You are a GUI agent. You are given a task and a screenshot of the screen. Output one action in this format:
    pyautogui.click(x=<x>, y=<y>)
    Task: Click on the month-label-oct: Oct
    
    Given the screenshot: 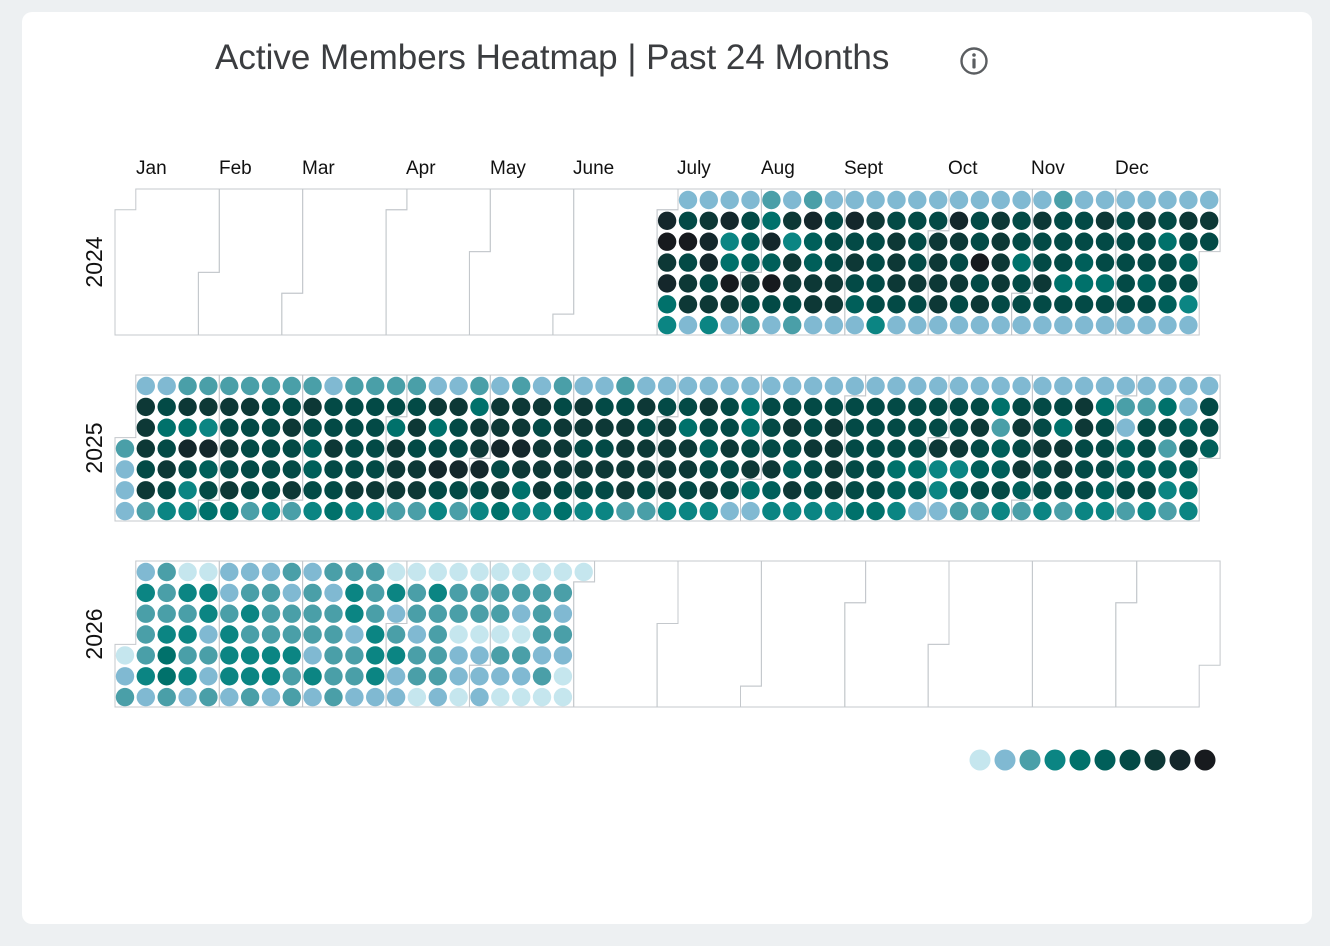 What is the action you would take?
    pyautogui.click(x=963, y=168)
    